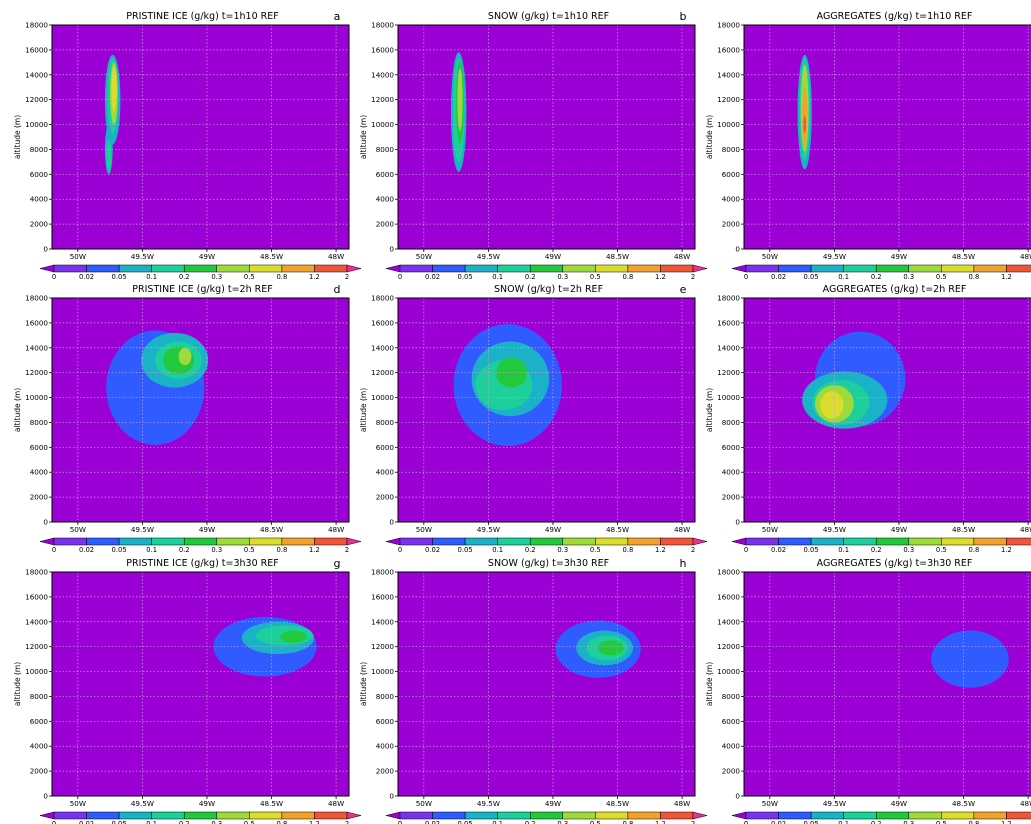 This screenshot has width=1031, height=824. Describe the element at coordinates (337, 16) in the screenshot. I see `panel-letter: a` at that location.